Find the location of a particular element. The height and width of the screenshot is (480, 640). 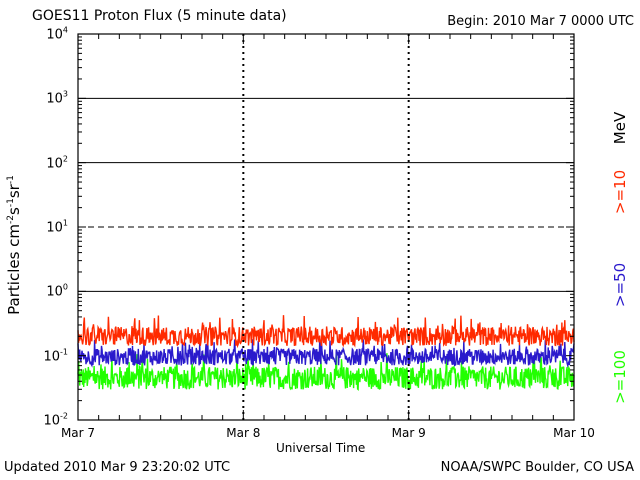

x-tick-label: Mar 10 is located at coordinates (574, 433).